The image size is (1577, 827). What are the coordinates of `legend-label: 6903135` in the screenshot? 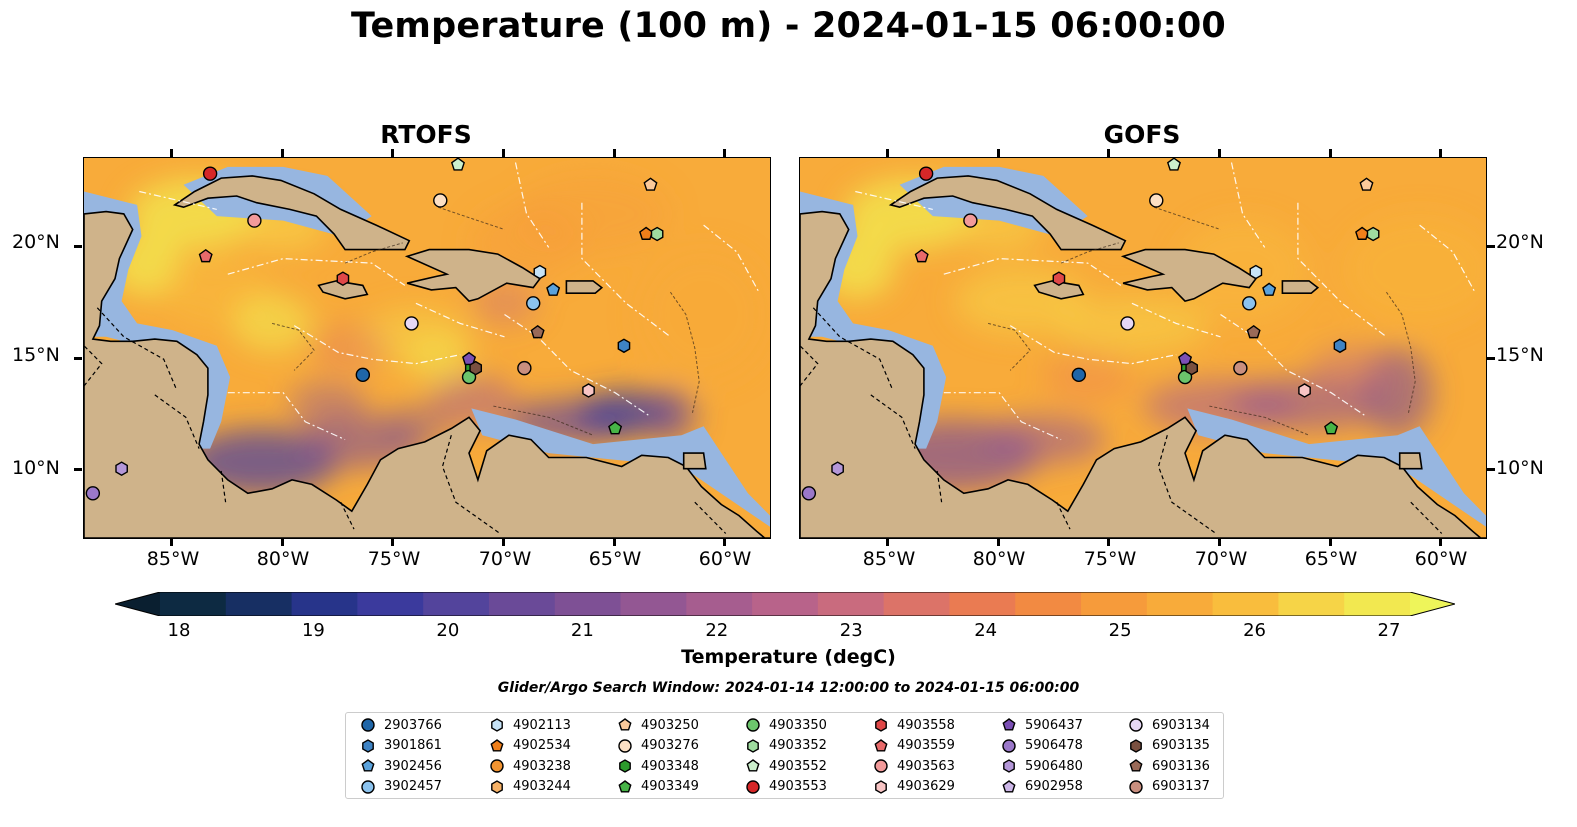 It's located at (1181, 745).